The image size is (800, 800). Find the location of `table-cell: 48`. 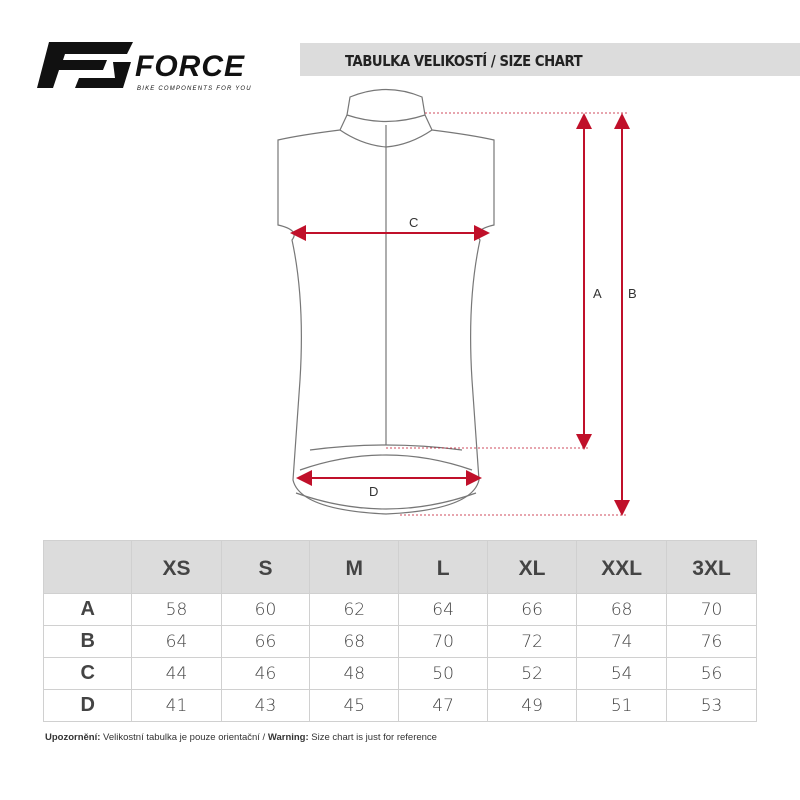

table-cell: 48 is located at coordinates (354, 673).